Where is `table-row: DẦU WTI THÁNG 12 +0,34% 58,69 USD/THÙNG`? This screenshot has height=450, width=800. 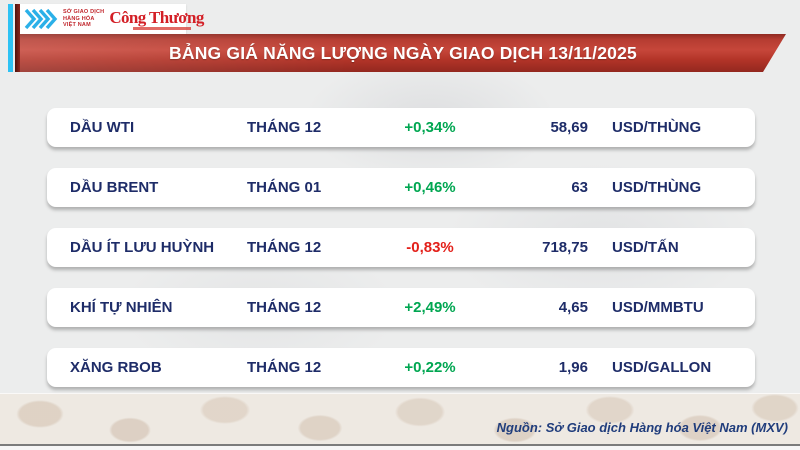 table-row: DẦU WTI THÁNG 12 +0,34% 58,69 USD/THÙNG is located at coordinates (401, 127).